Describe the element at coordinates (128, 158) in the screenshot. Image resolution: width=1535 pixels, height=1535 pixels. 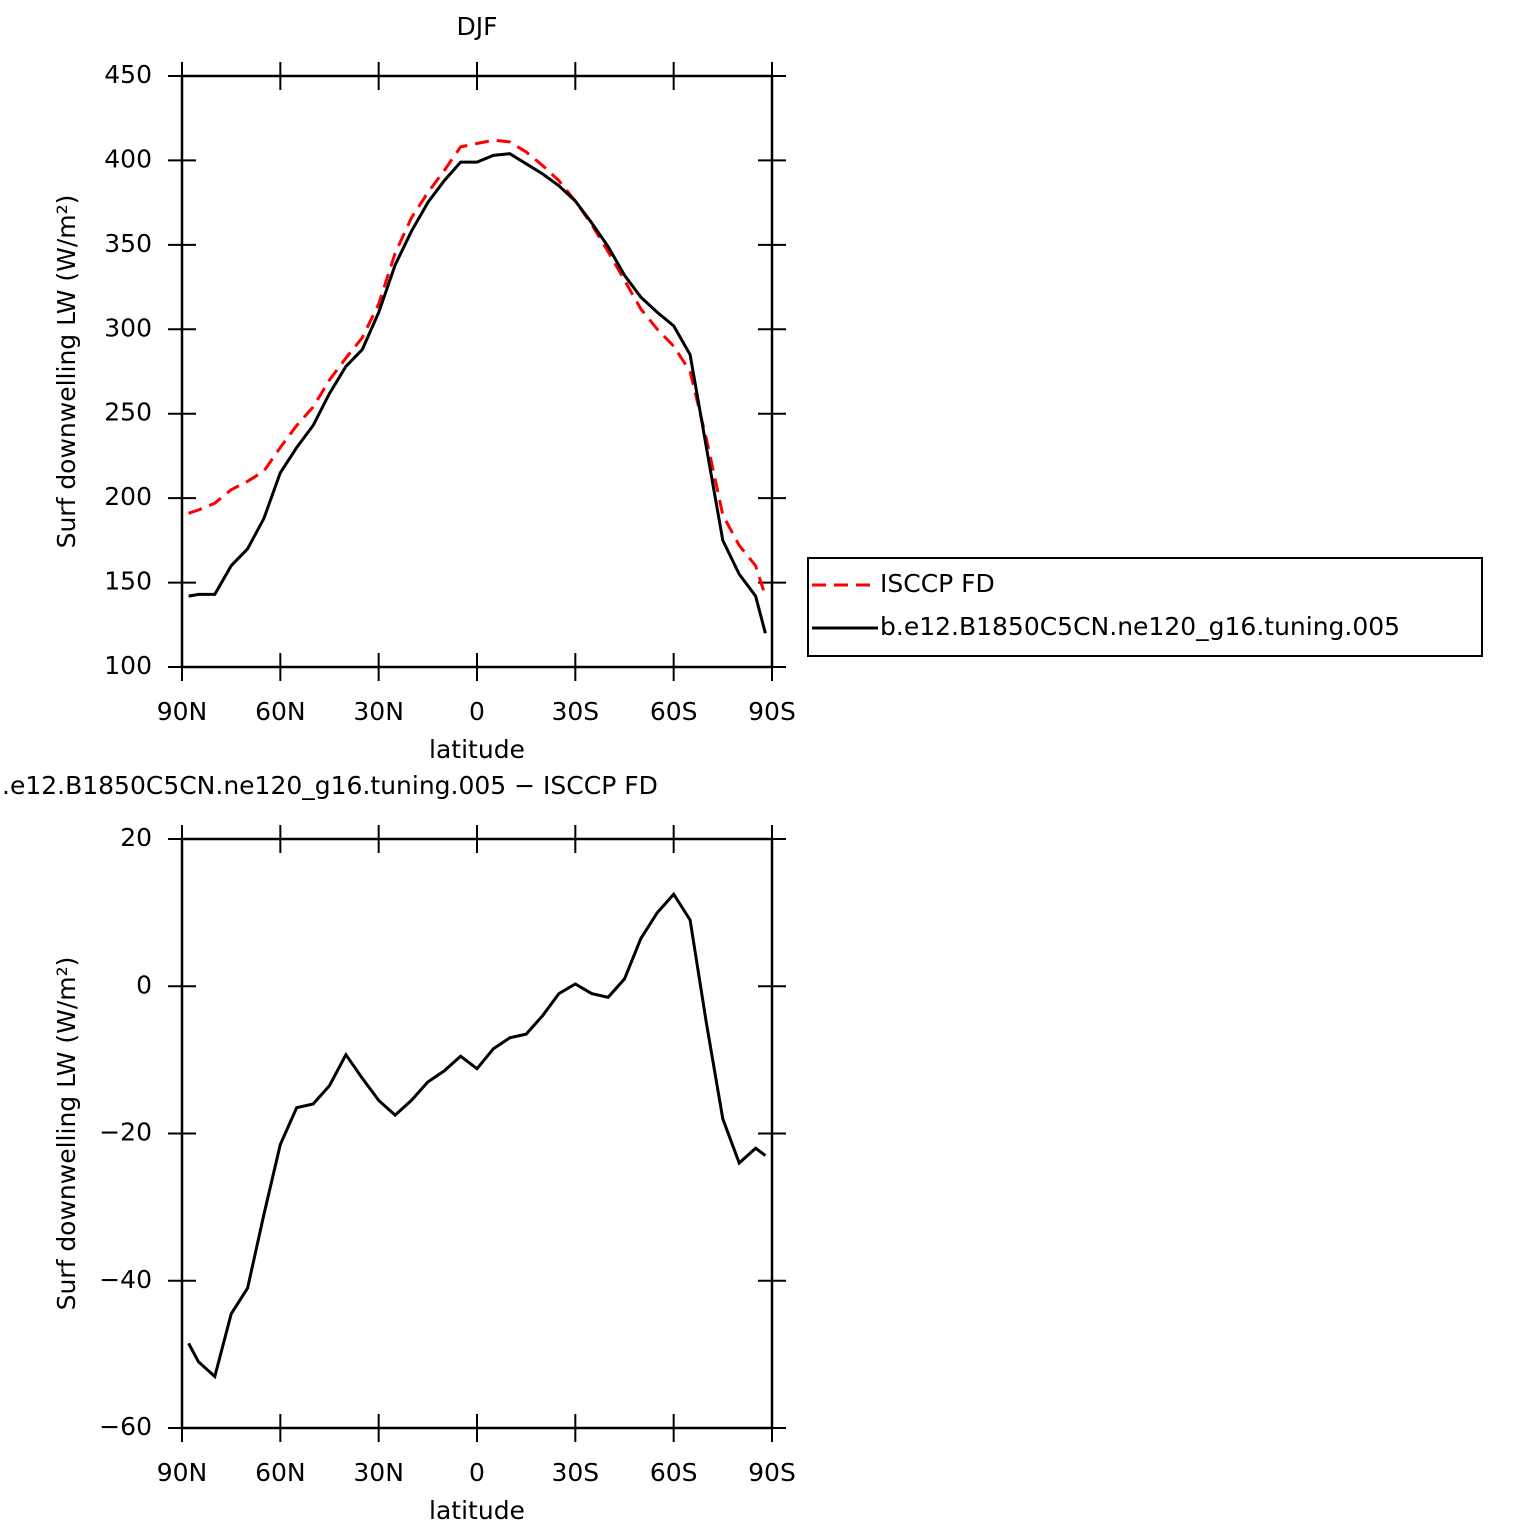
I see `y-tick-label: 400` at that location.